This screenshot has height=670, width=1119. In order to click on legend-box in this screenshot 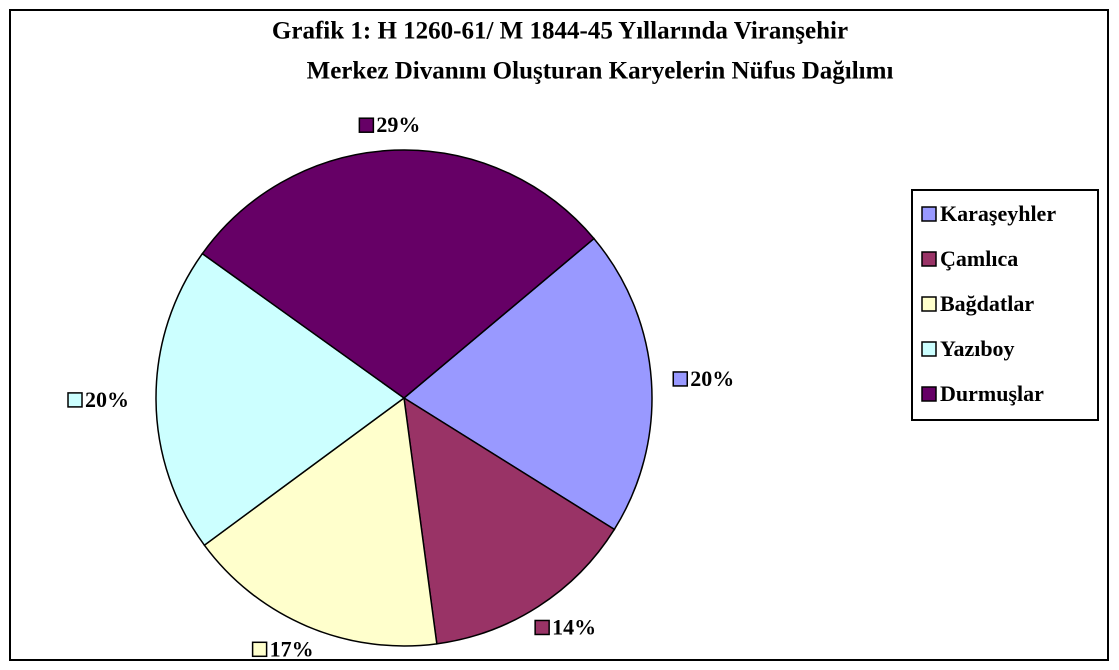, I will do `click(1005, 305)`.